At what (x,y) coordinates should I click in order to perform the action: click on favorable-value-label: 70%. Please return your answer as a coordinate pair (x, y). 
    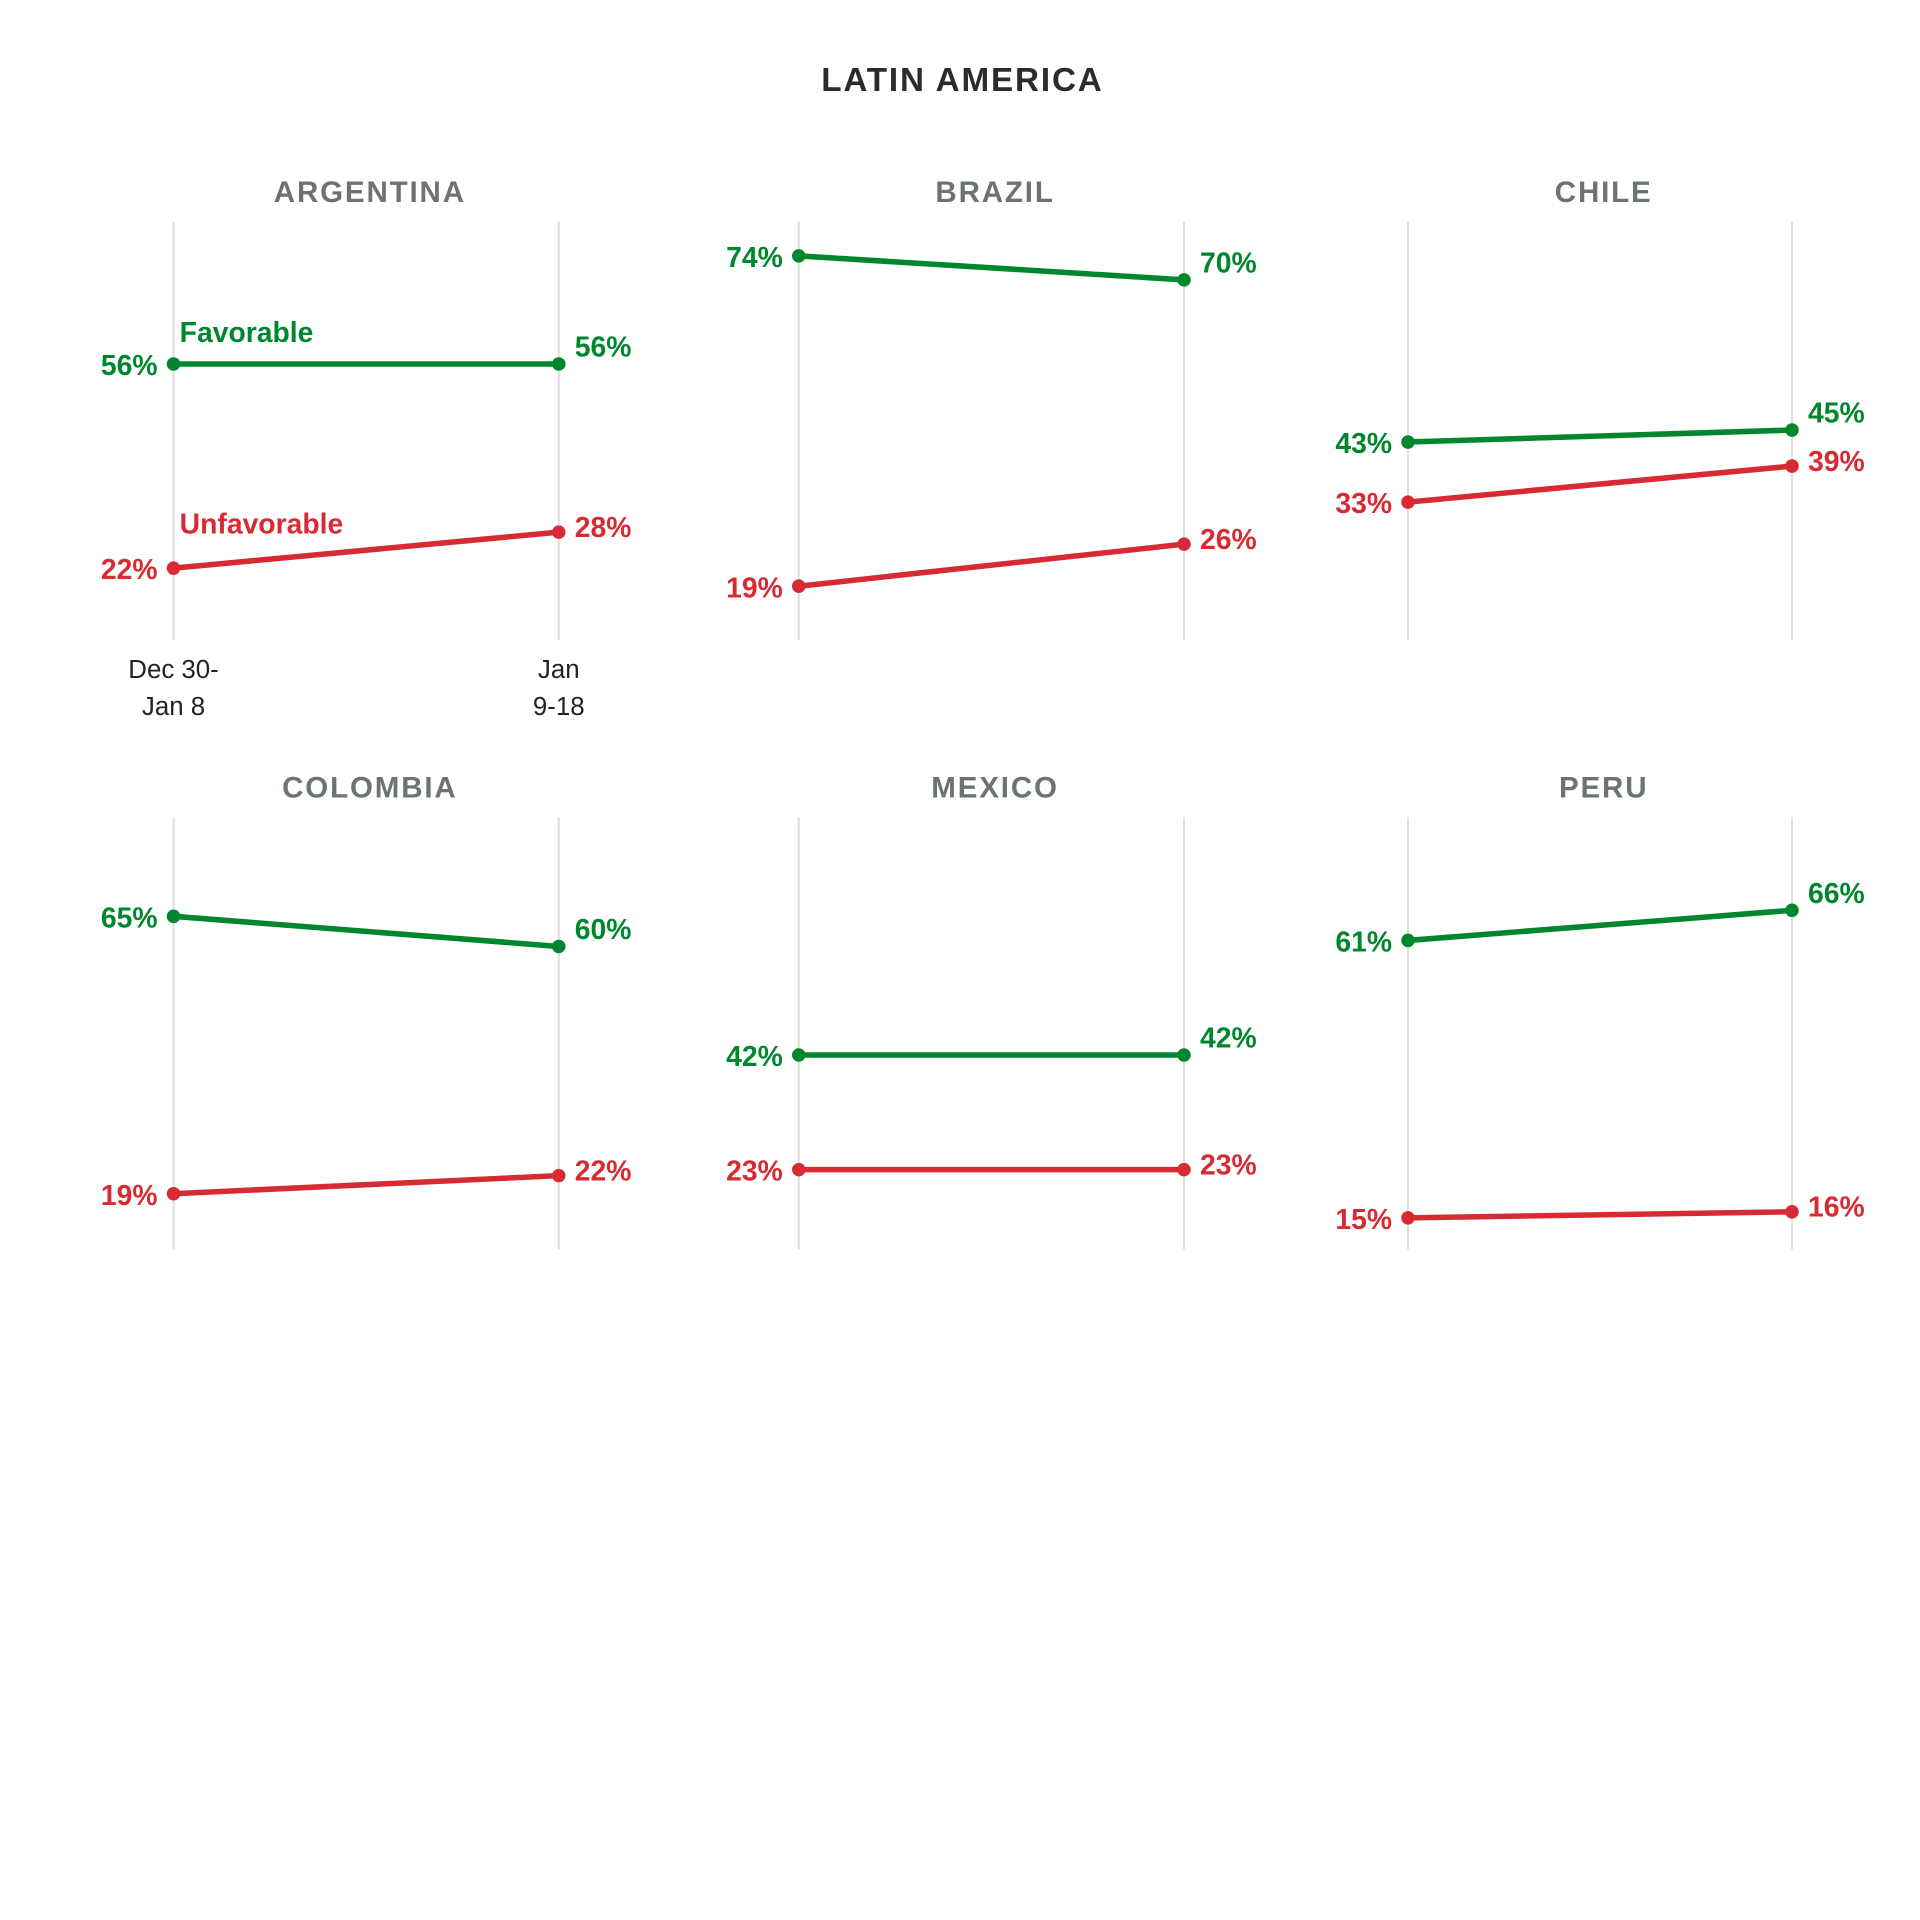
    Looking at the image, I should click on (1228, 262).